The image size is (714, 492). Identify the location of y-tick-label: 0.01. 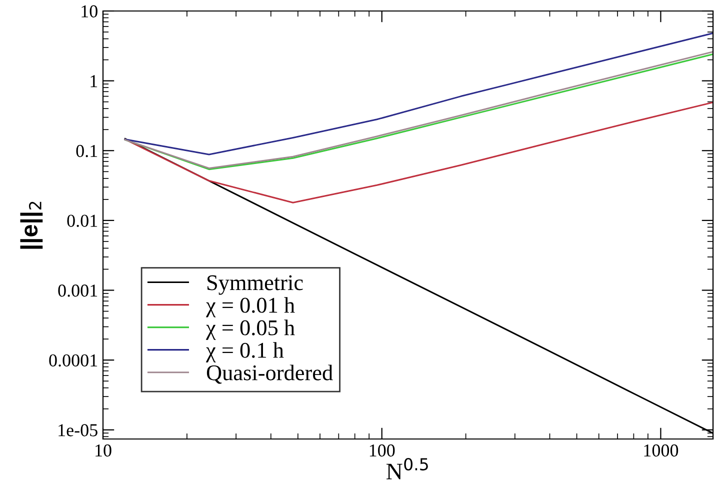
(82, 220).